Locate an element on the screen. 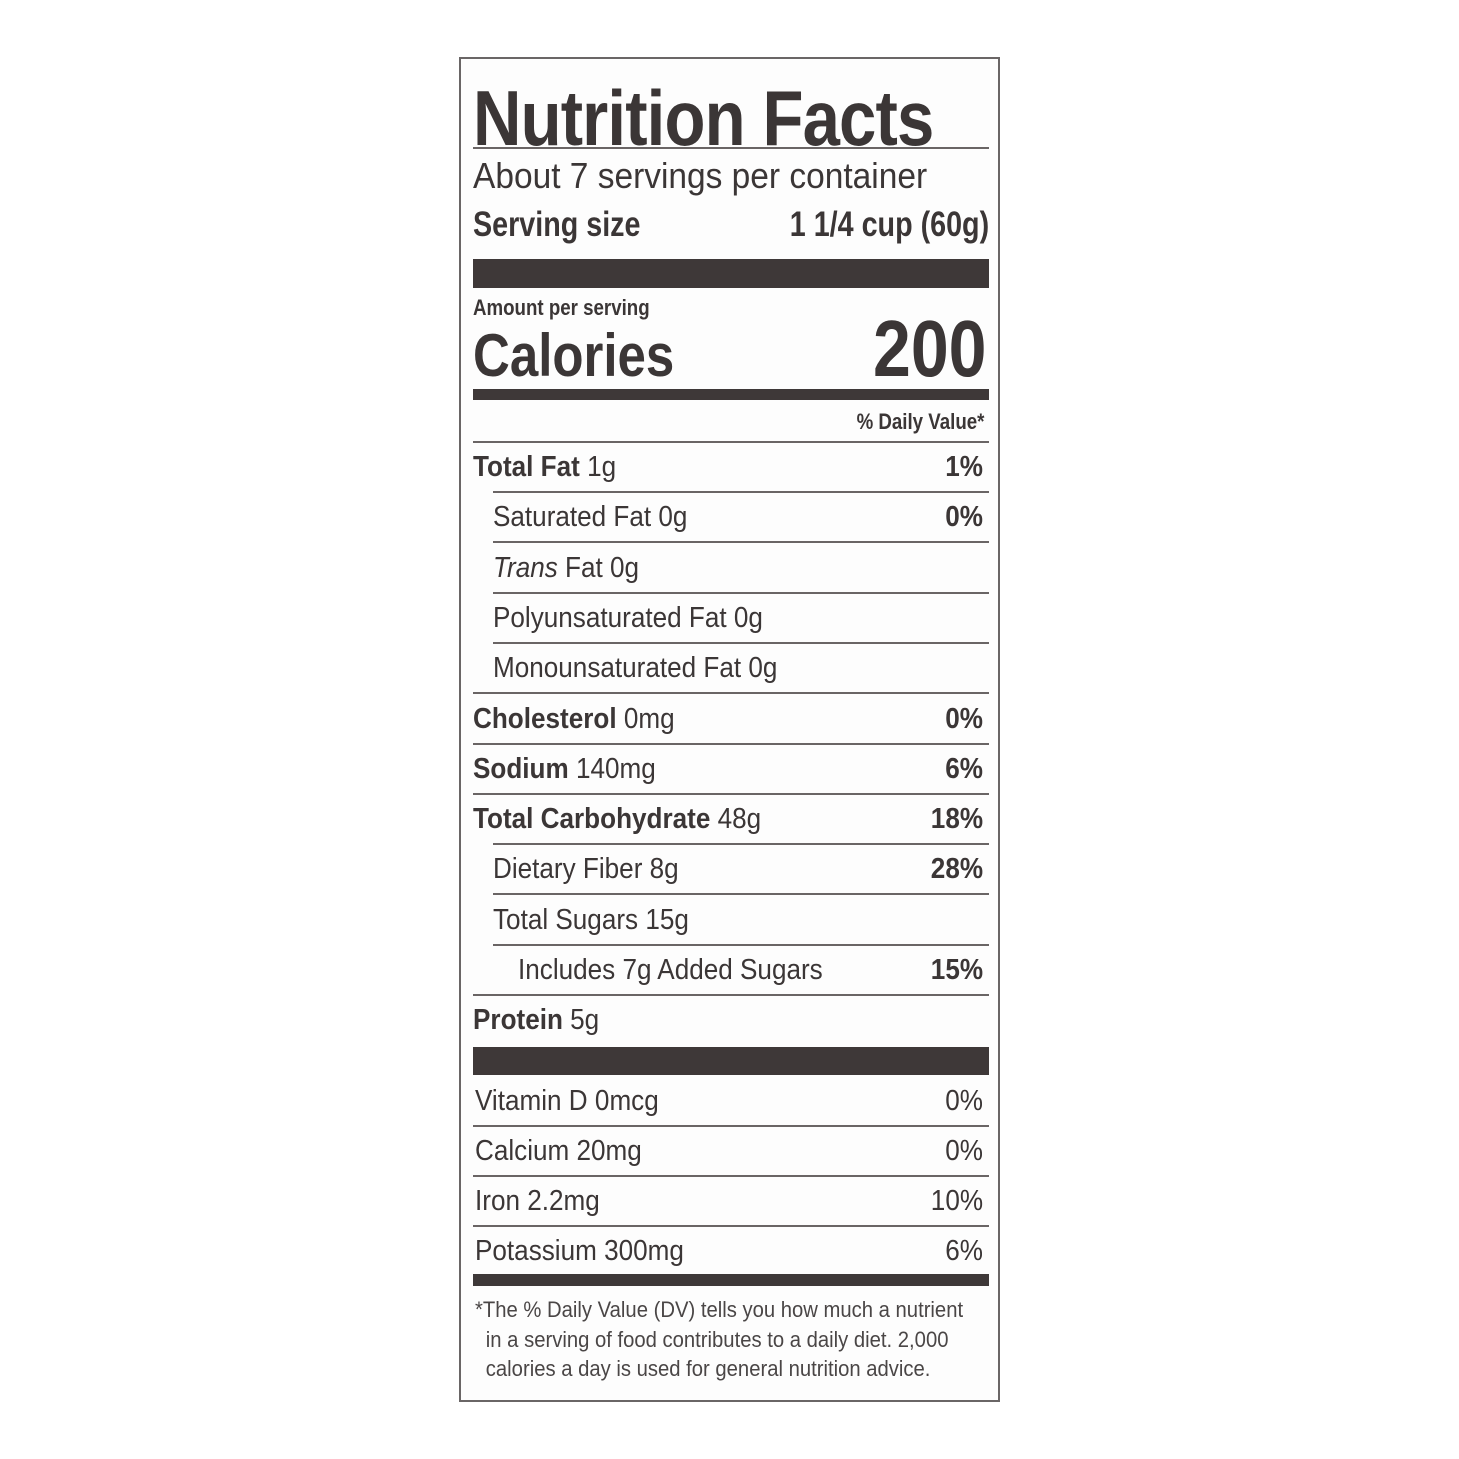 The width and height of the screenshot is (1459, 1459). nutrient-daily-value: 28% is located at coordinates (956, 869).